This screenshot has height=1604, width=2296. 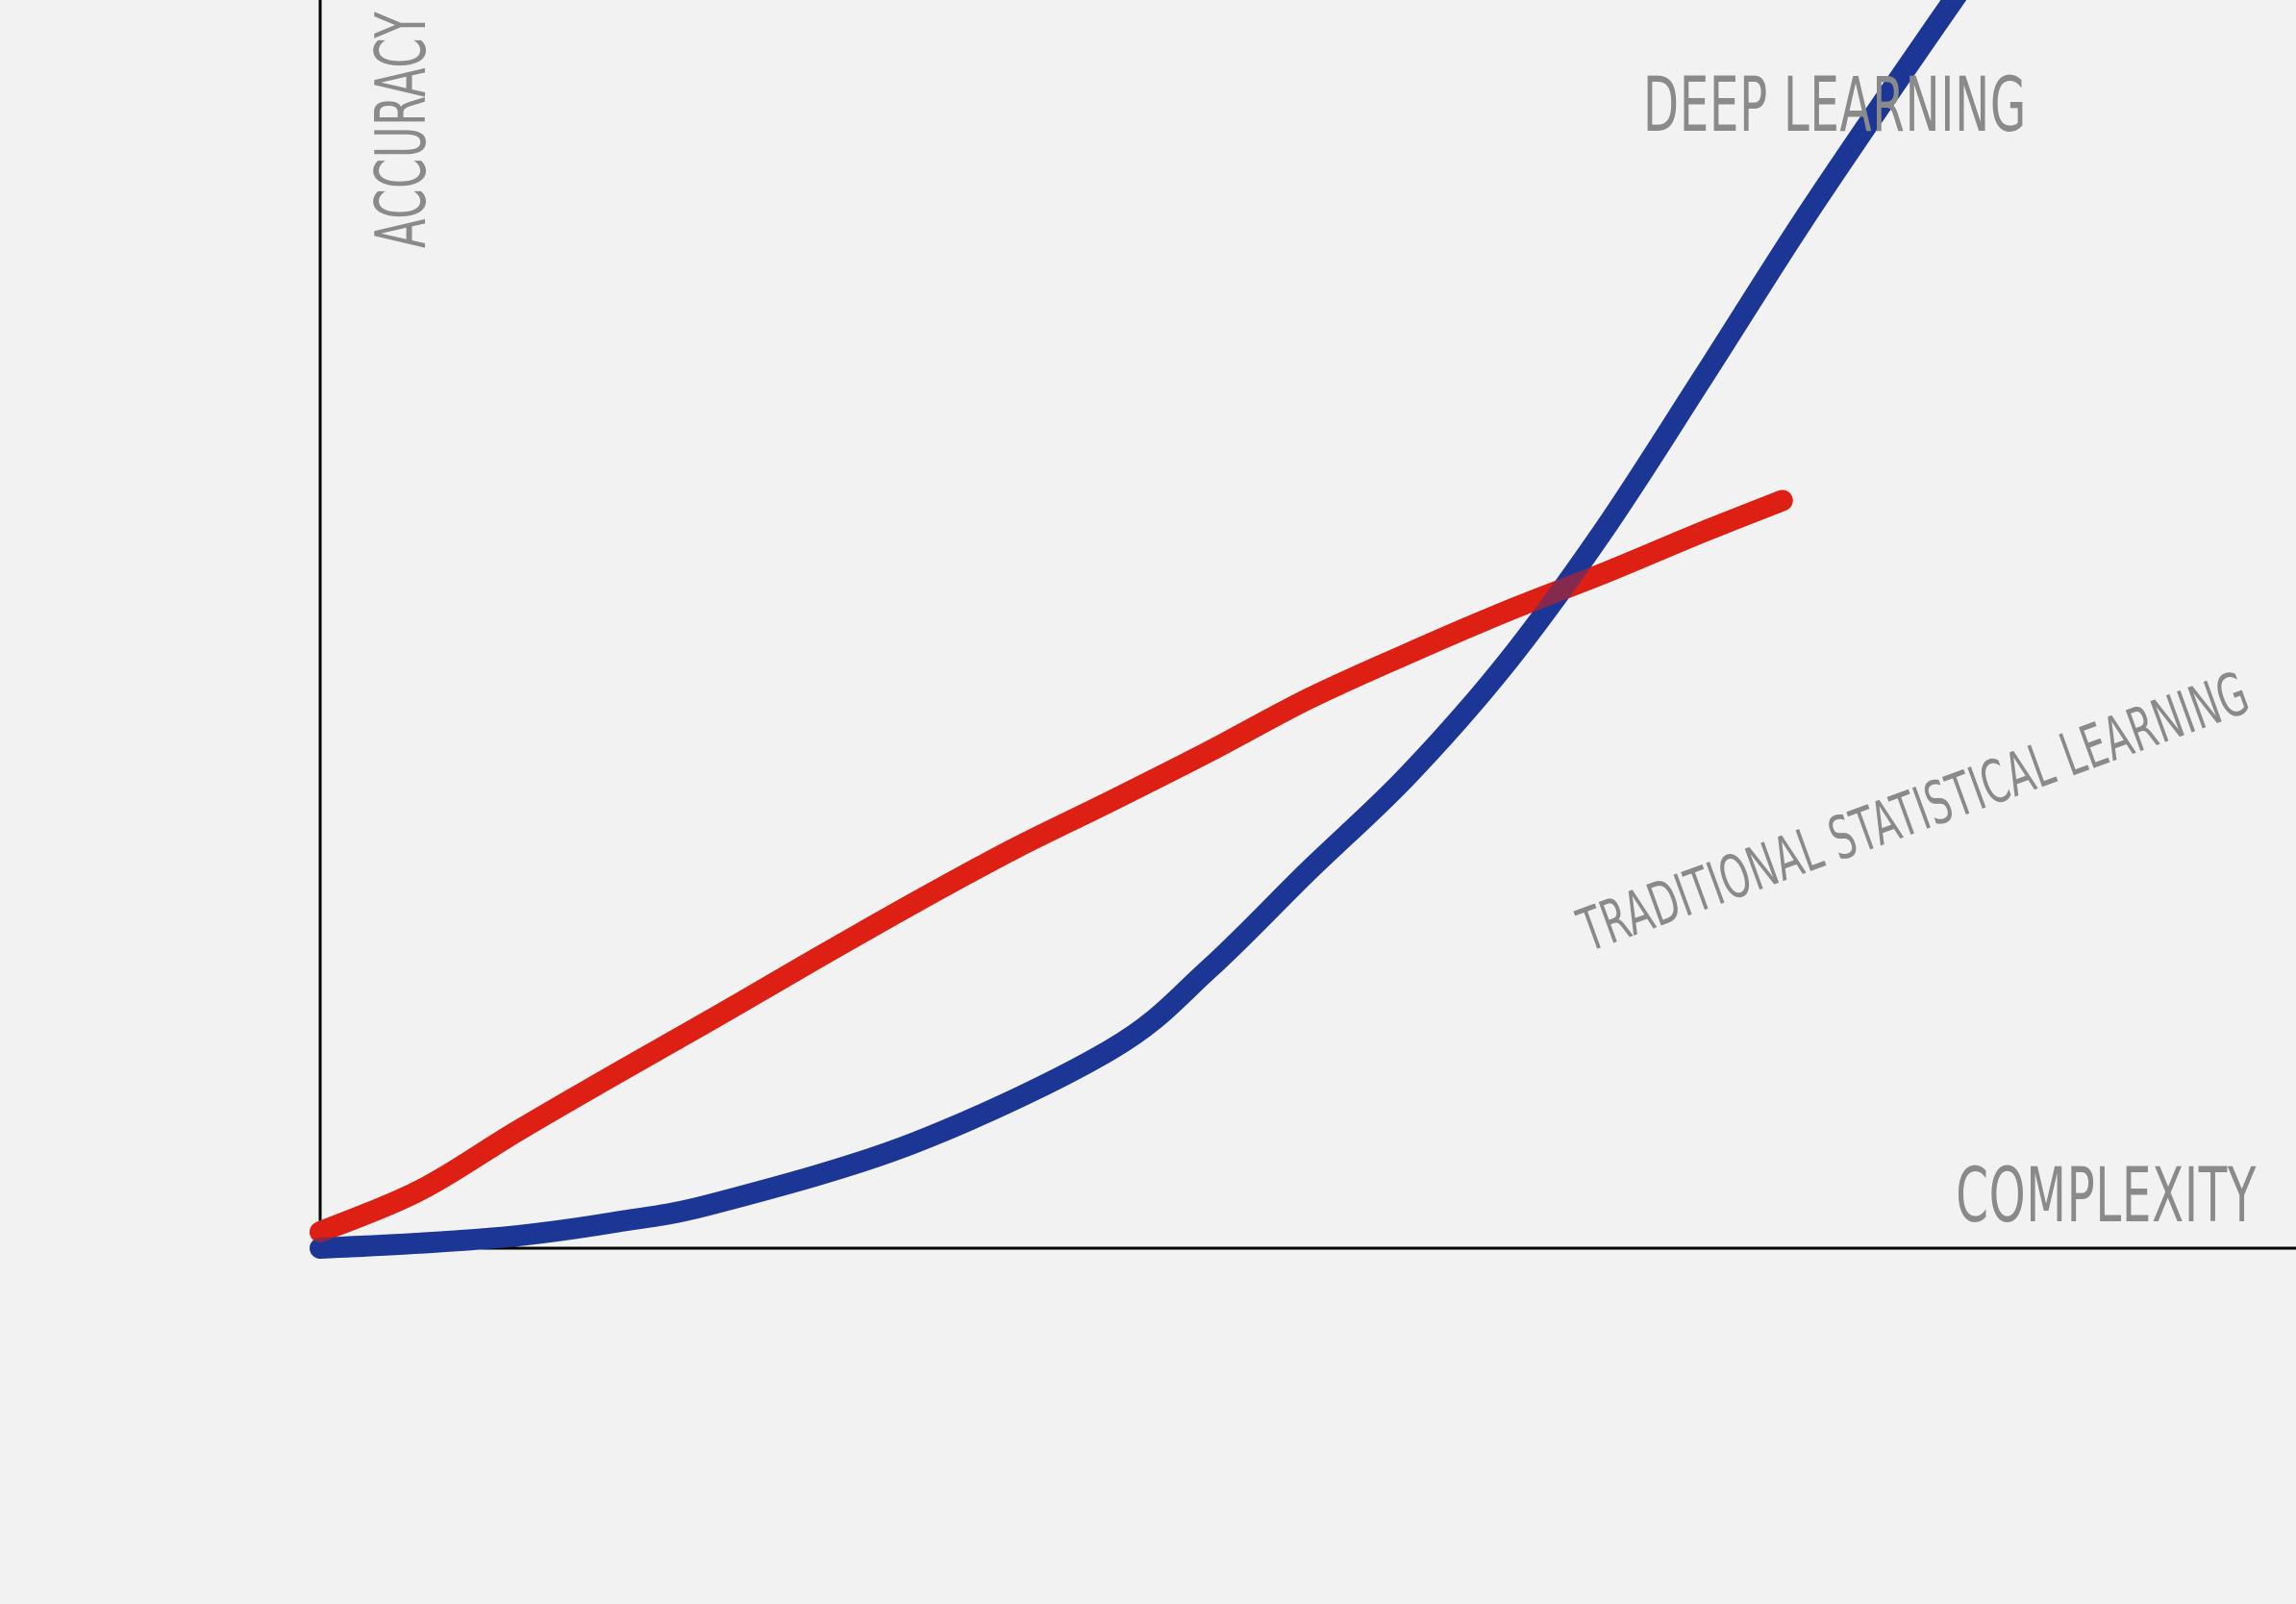 What do you see at coordinates (1835, 106) in the screenshot?
I see `series-label-deep-learning: DEEP LEARNING` at bounding box center [1835, 106].